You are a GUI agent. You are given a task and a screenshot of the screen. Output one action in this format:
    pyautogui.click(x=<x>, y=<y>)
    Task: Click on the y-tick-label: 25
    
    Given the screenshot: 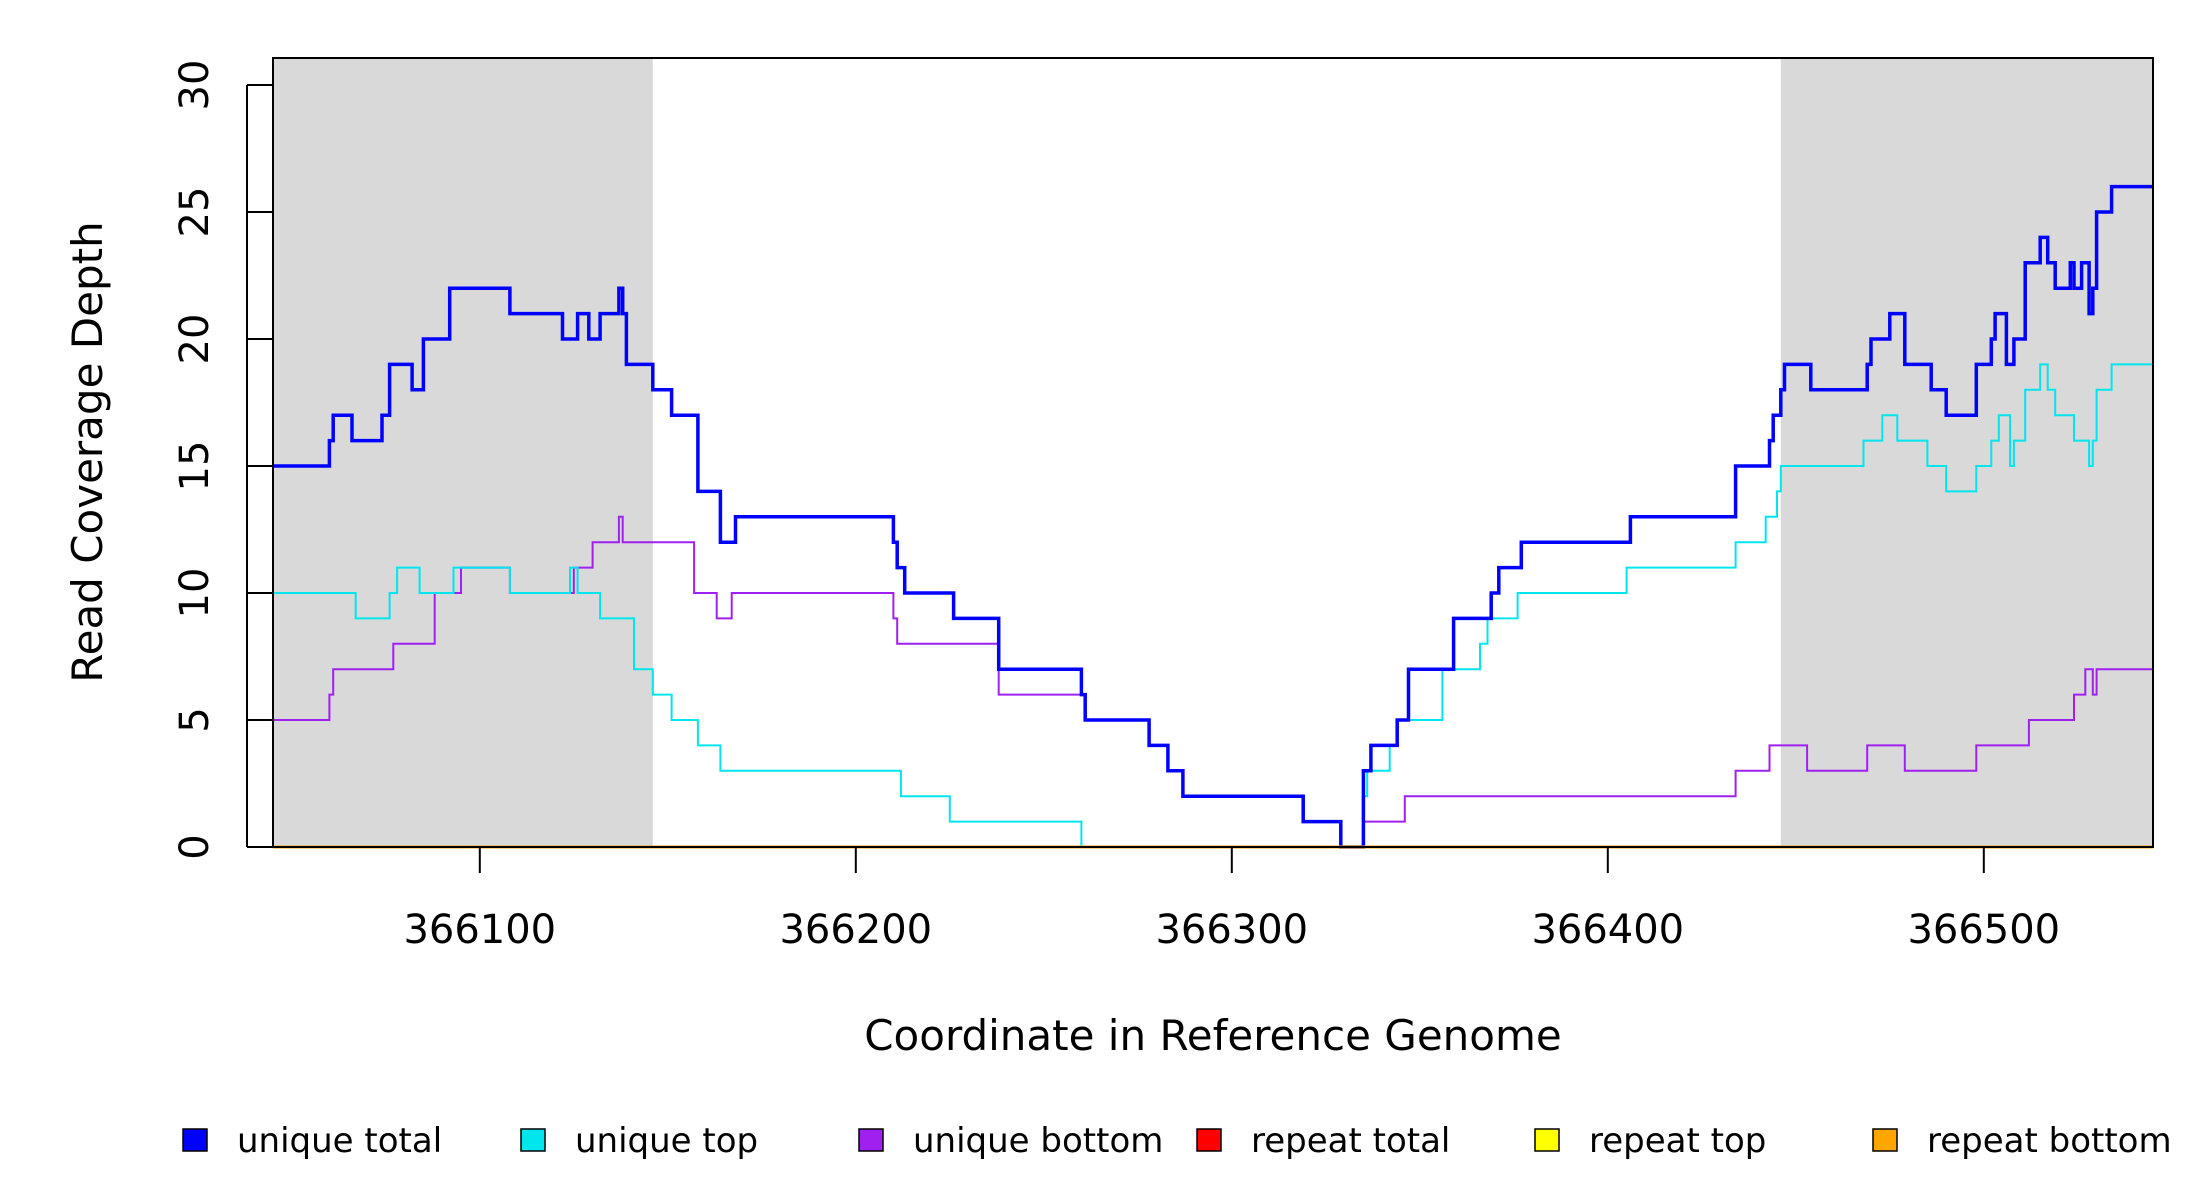 What is the action you would take?
    pyautogui.click(x=195, y=212)
    